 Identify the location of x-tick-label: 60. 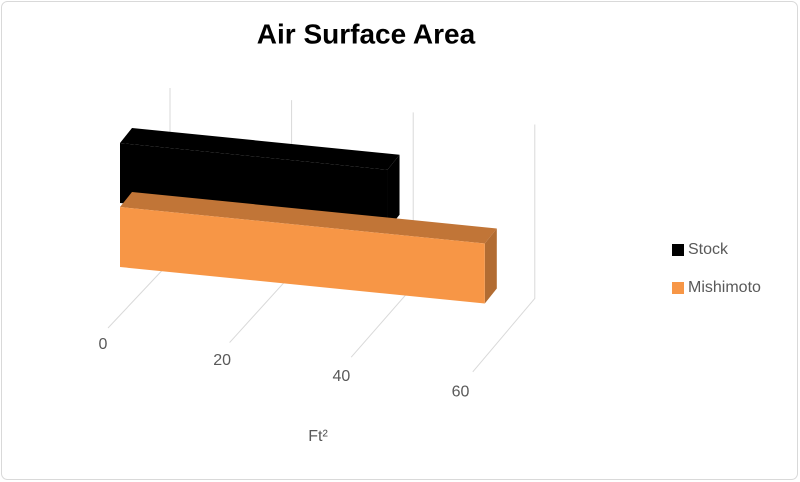
(461, 392).